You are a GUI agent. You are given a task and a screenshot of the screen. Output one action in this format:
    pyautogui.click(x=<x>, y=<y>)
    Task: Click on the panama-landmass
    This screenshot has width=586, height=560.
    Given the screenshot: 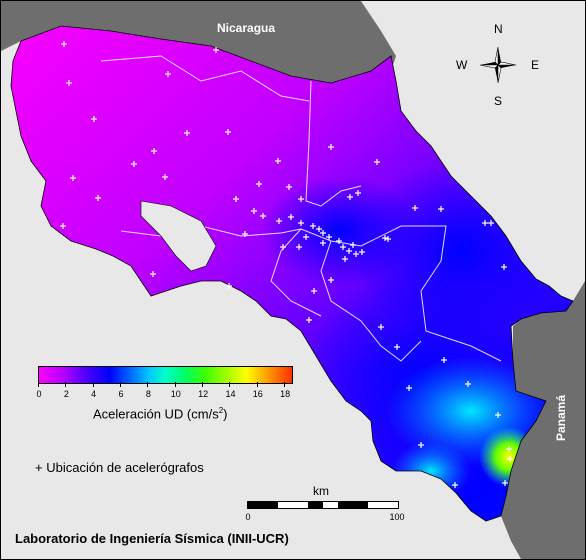 What is the action you would take?
    pyautogui.click(x=543, y=420)
    